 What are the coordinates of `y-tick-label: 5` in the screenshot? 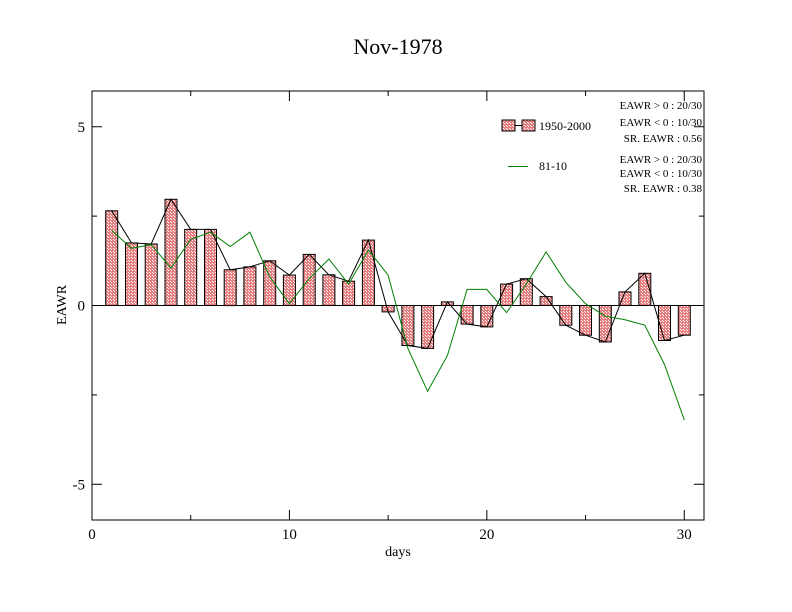 It's located at (82, 128).